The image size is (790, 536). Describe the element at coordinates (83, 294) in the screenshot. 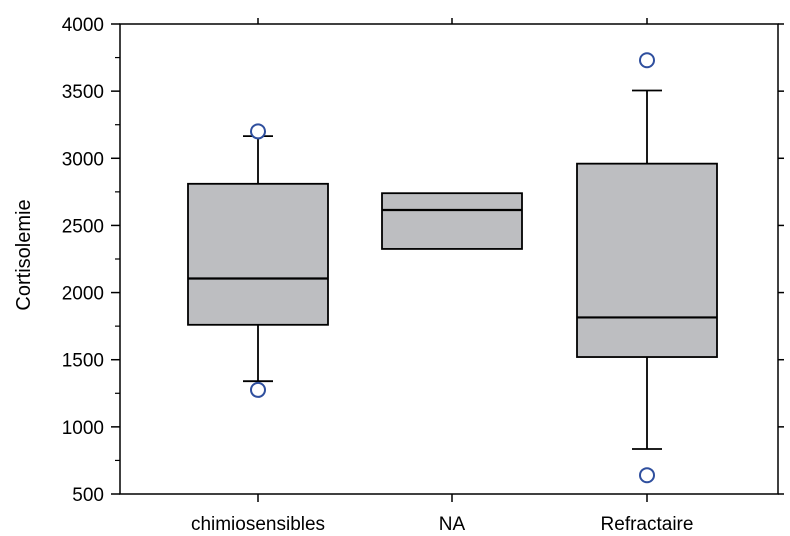

I see `y-tick-label: 2000` at that location.